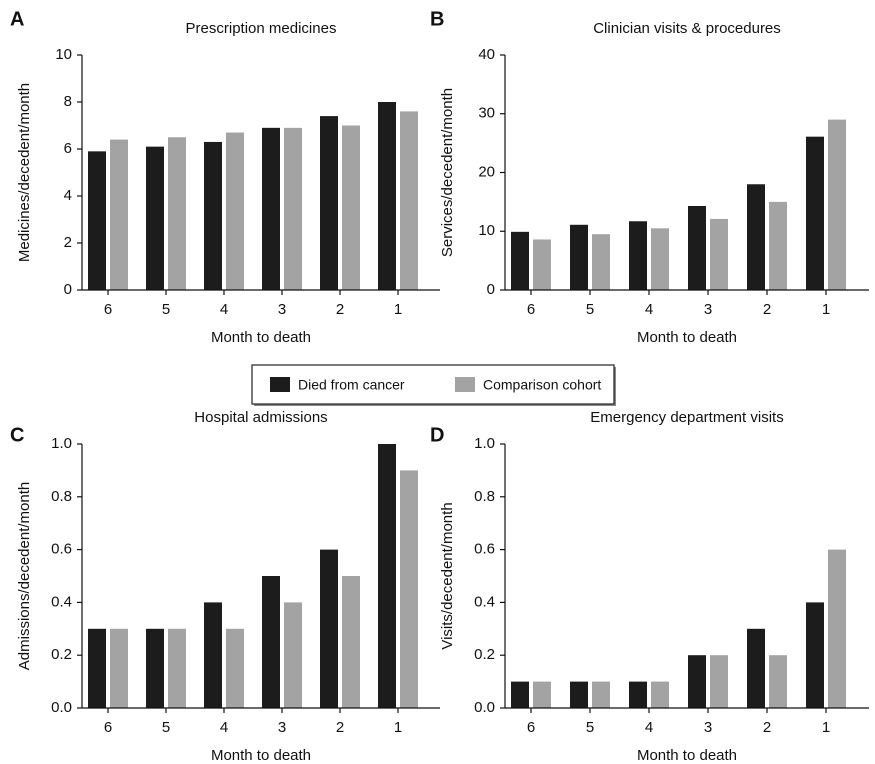 The image size is (875, 764). I want to click on chart-title: Hospital admissions, so click(260, 417).